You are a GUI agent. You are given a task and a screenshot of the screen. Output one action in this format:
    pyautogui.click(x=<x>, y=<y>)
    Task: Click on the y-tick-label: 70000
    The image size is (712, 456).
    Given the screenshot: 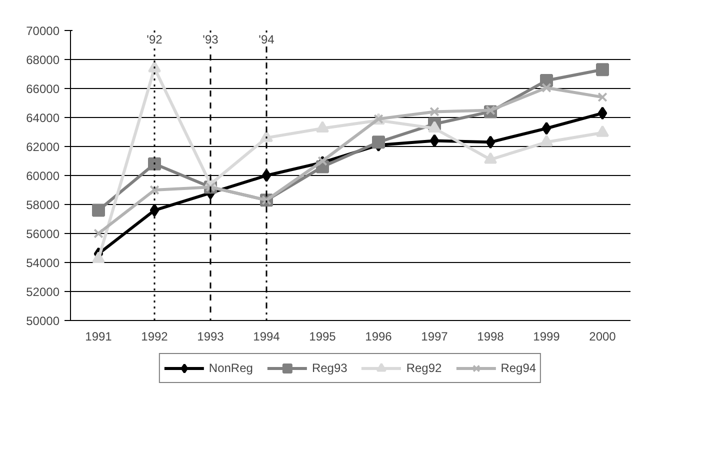 What is the action you would take?
    pyautogui.click(x=43, y=31)
    